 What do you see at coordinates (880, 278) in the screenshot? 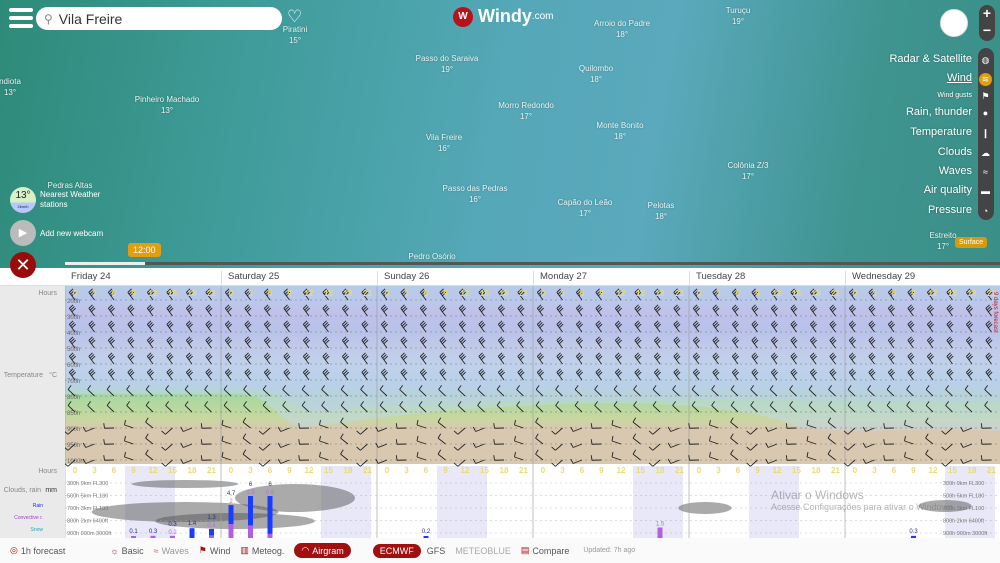
I see `day-5: Wednesday 29` at bounding box center [880, 278].